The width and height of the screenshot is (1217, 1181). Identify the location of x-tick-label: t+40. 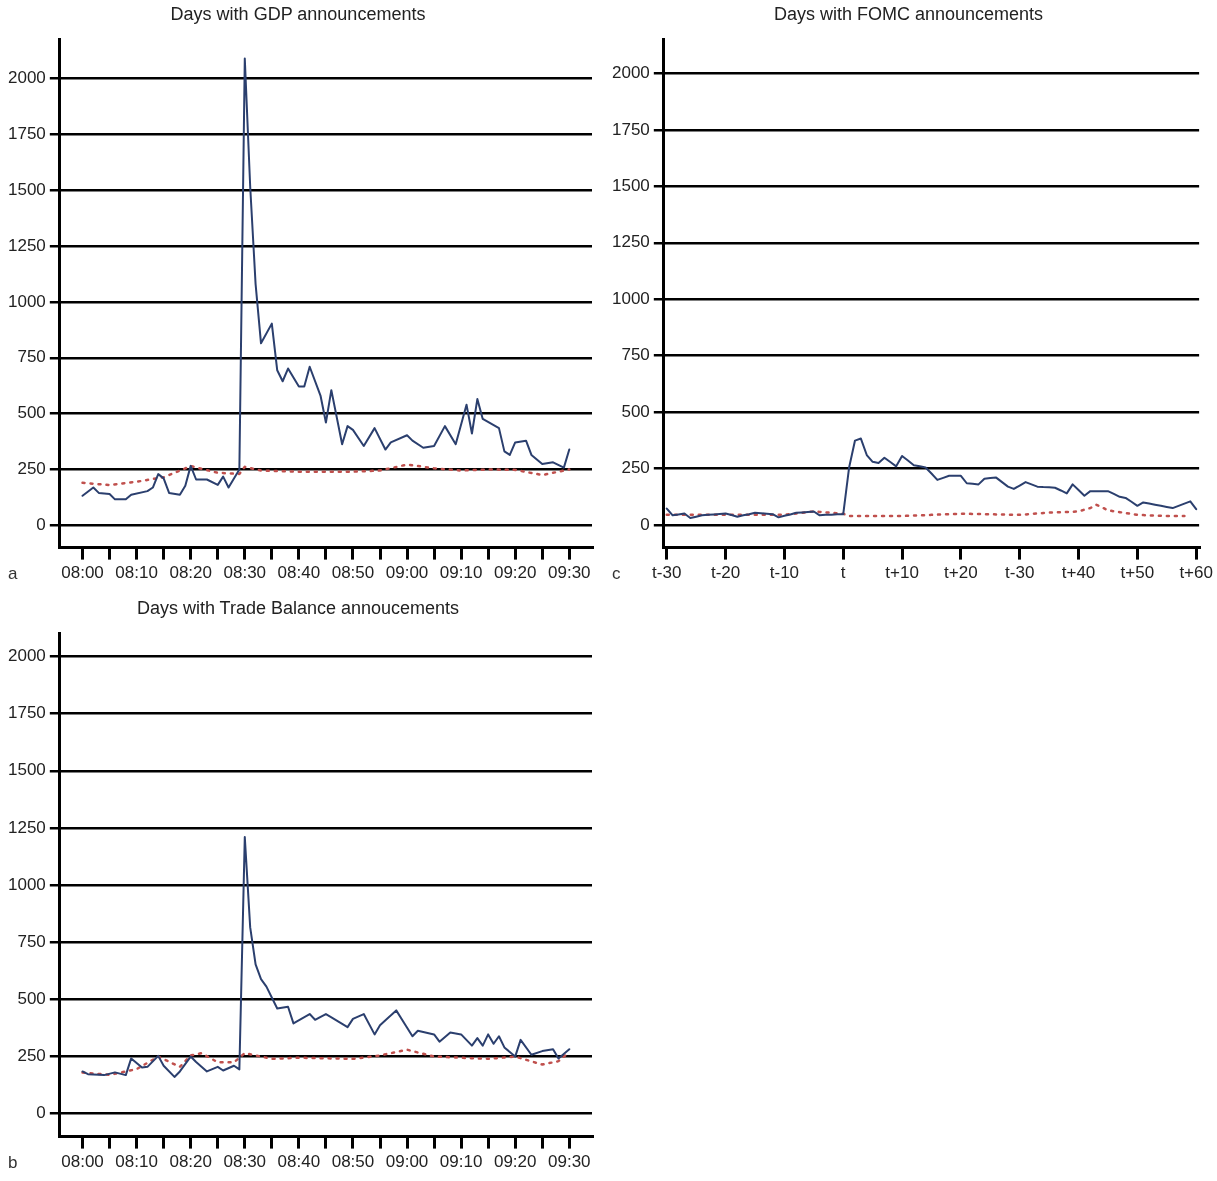
(1078, 573).